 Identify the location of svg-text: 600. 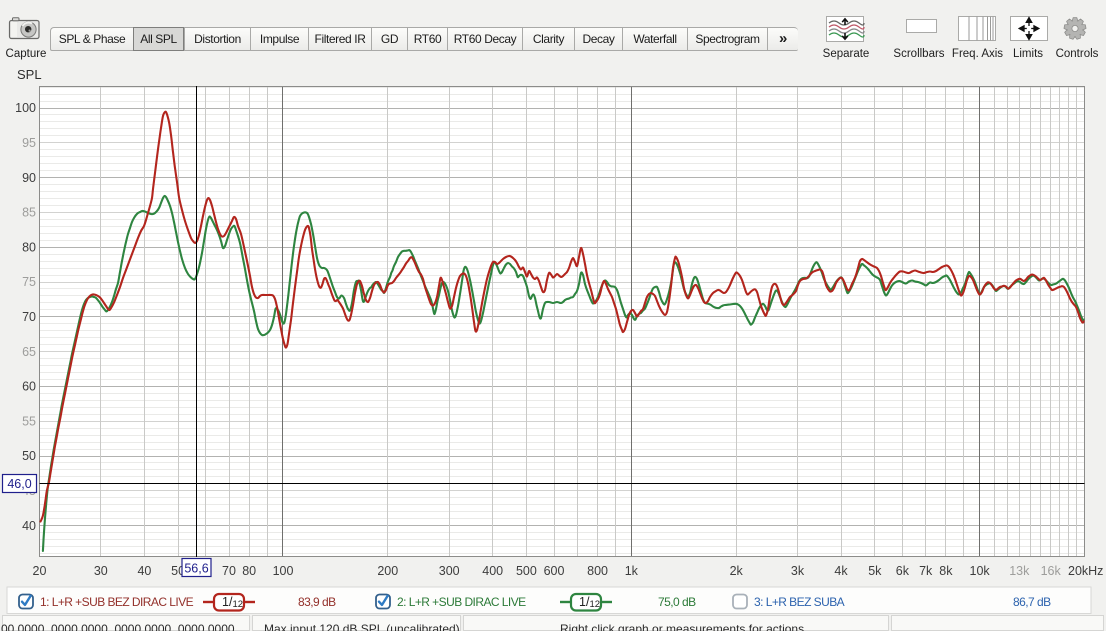
(554, 571).